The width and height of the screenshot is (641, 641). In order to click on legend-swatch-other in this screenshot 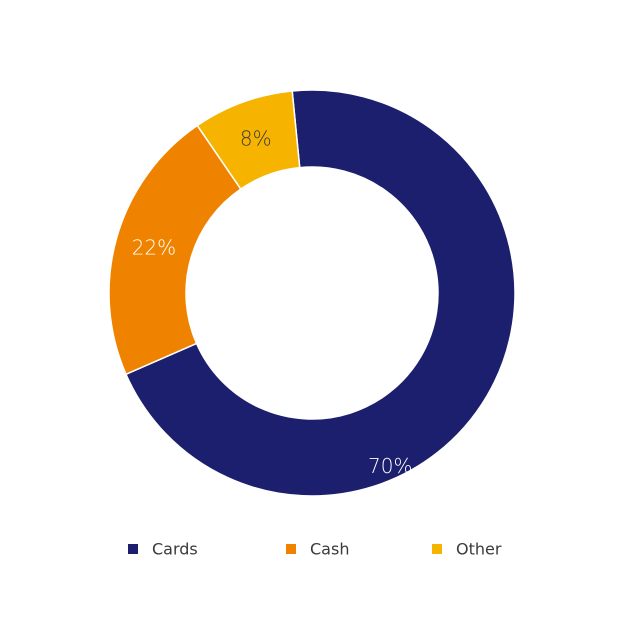, I will do `click(437, 549)`.